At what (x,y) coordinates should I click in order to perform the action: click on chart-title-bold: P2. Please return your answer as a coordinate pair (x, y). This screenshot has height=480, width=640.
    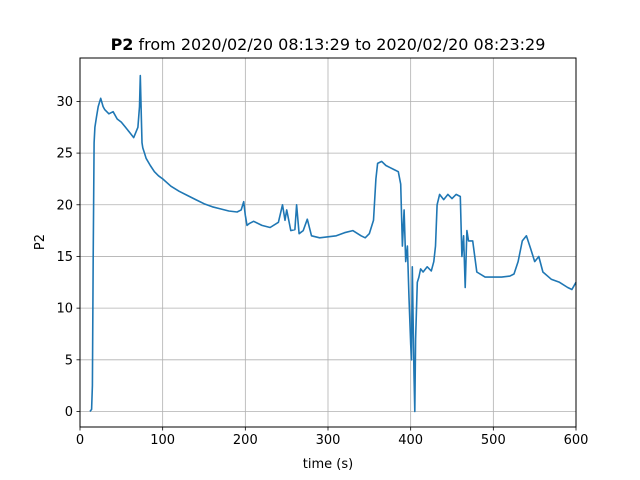
    Looking at the image, I should click on (122, 44).